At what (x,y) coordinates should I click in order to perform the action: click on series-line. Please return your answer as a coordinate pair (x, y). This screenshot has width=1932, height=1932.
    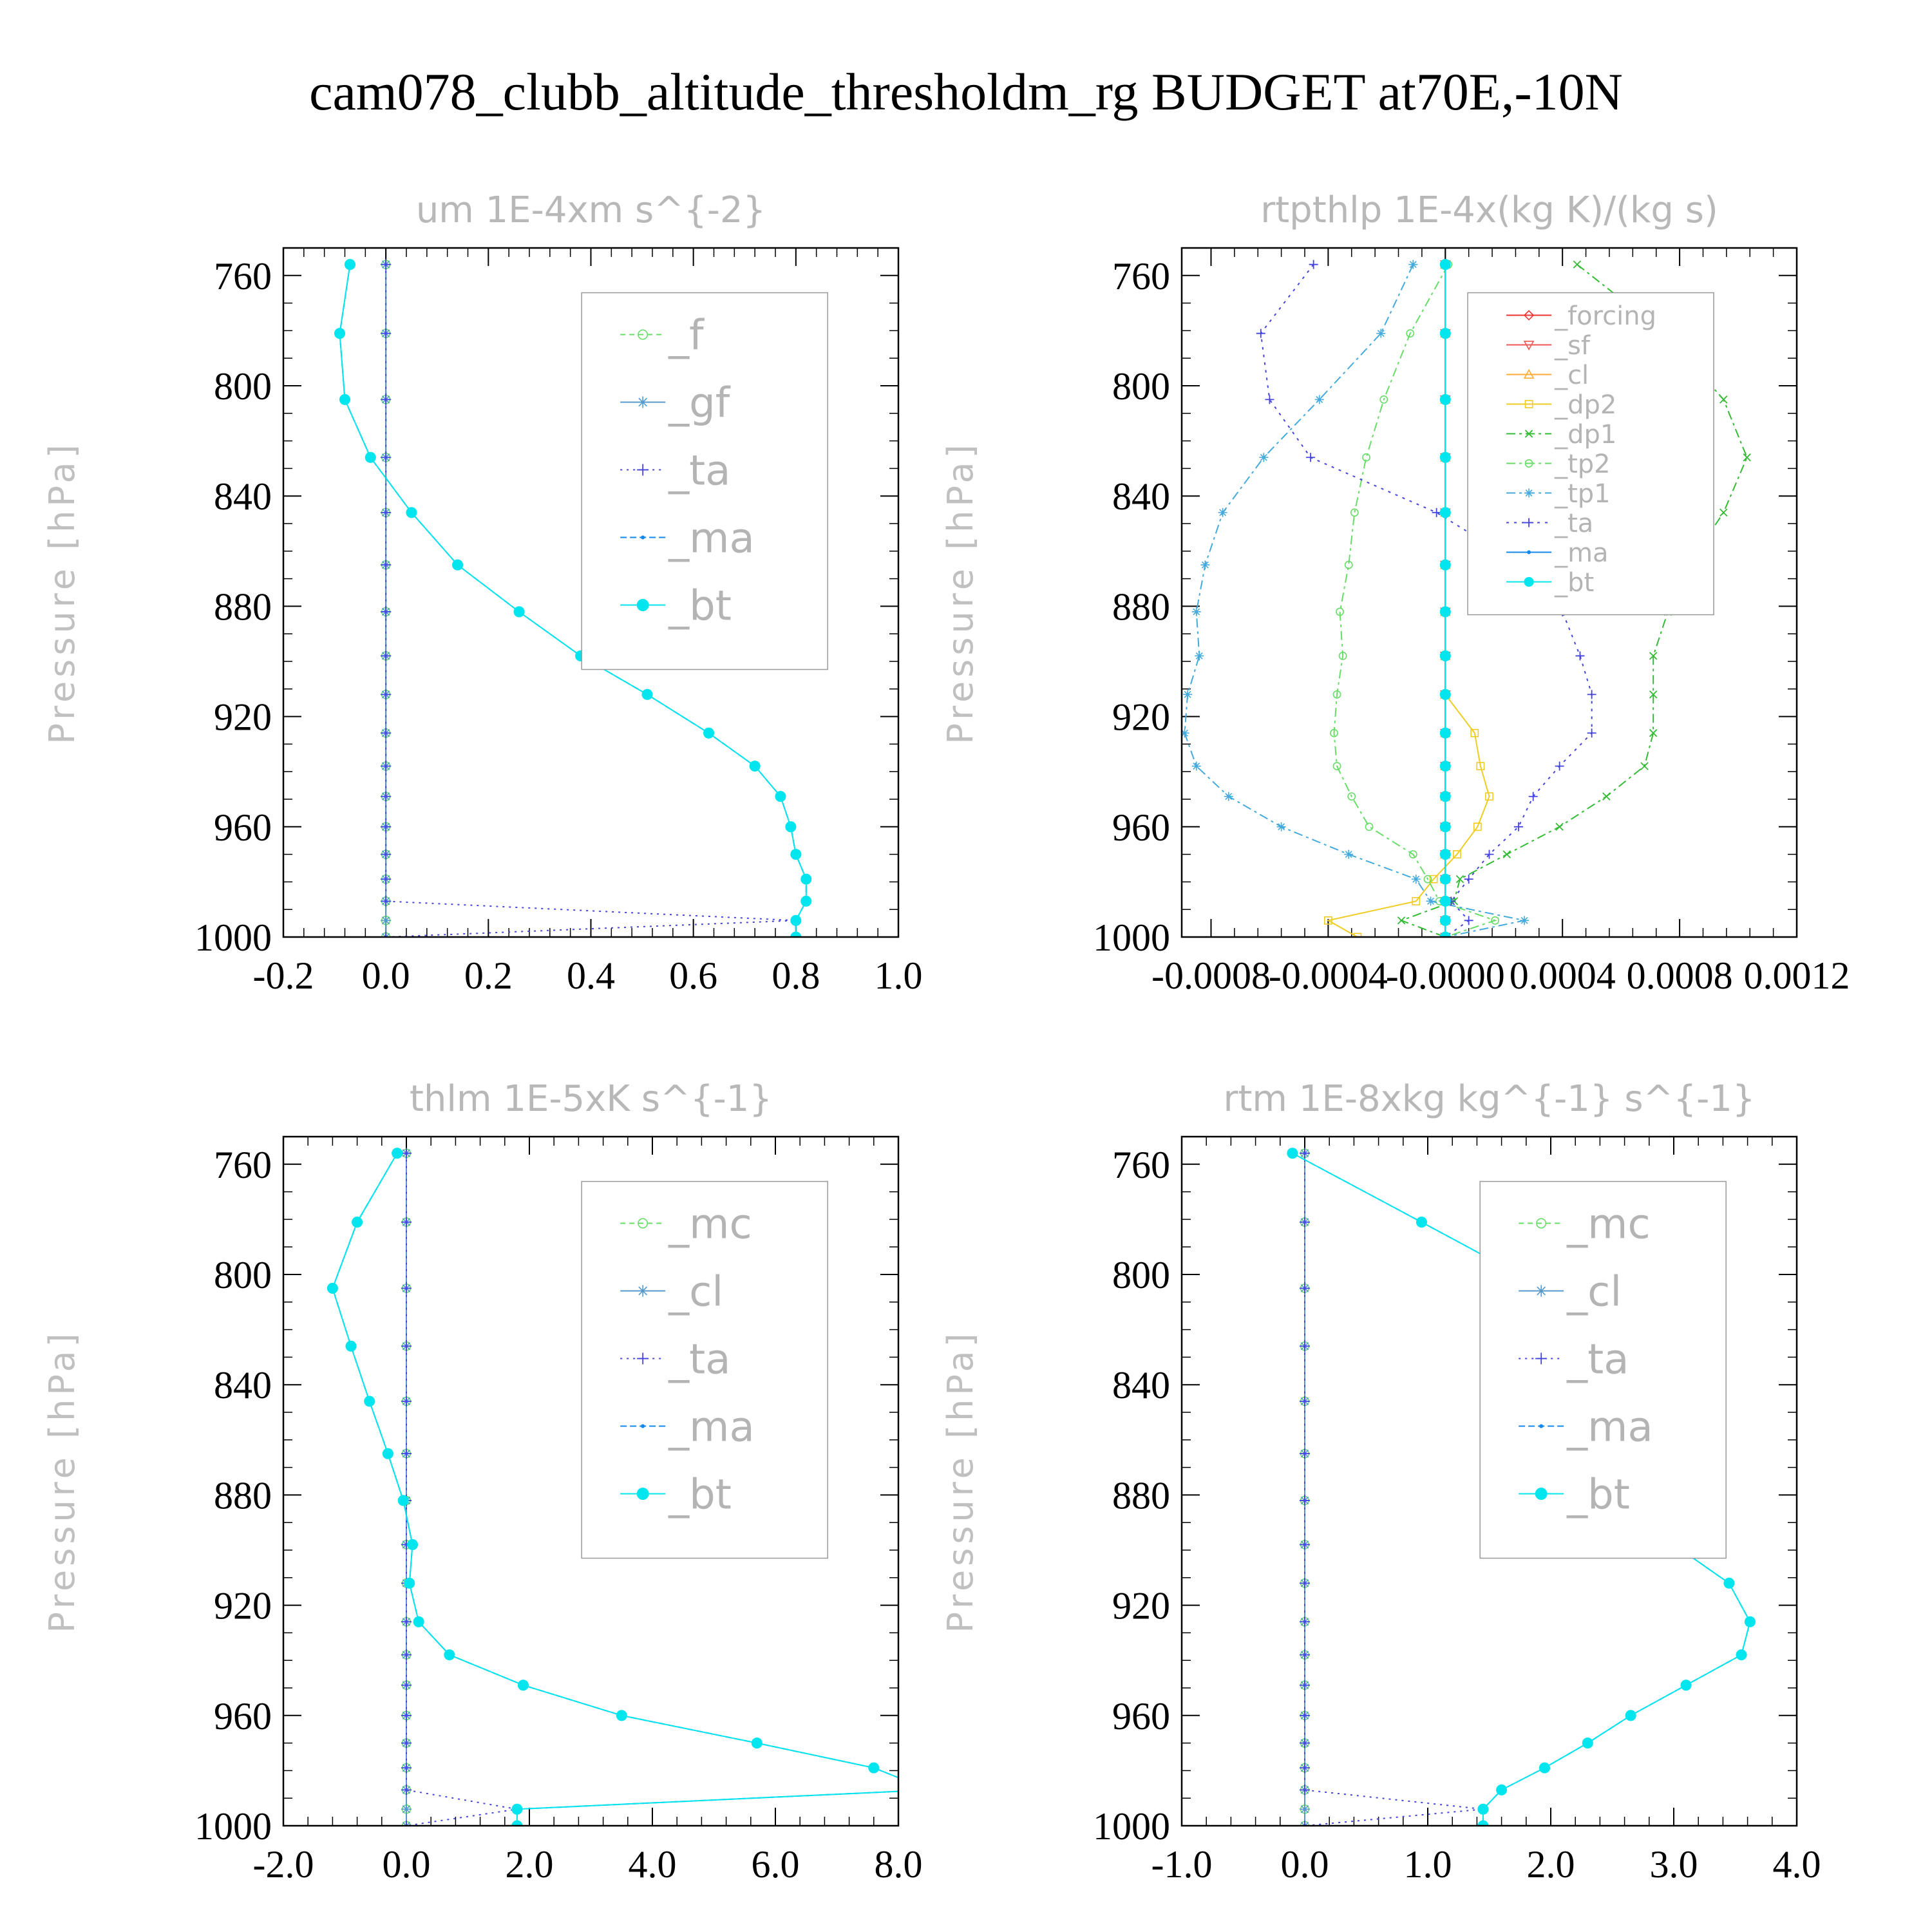
    Looking at the image, I should click on (1394, 1490).